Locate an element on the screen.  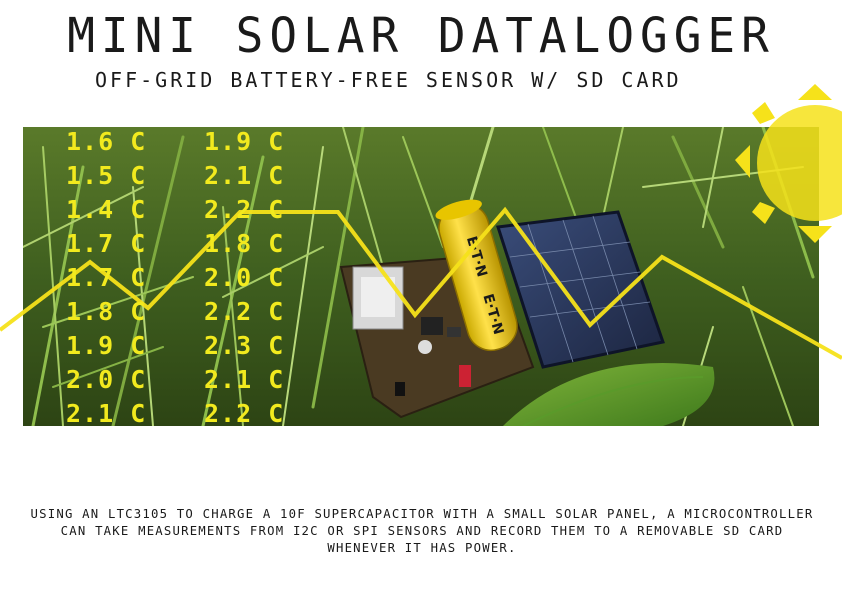
page-subtitle: OFF-GRID BATTERY-FREE SENSOR W/ SD CARD is located at coordinates (388, 80).